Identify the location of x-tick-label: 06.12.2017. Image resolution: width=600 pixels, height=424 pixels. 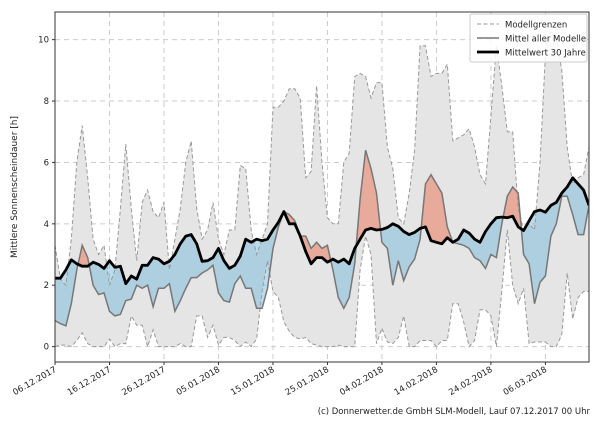
(34, 381).